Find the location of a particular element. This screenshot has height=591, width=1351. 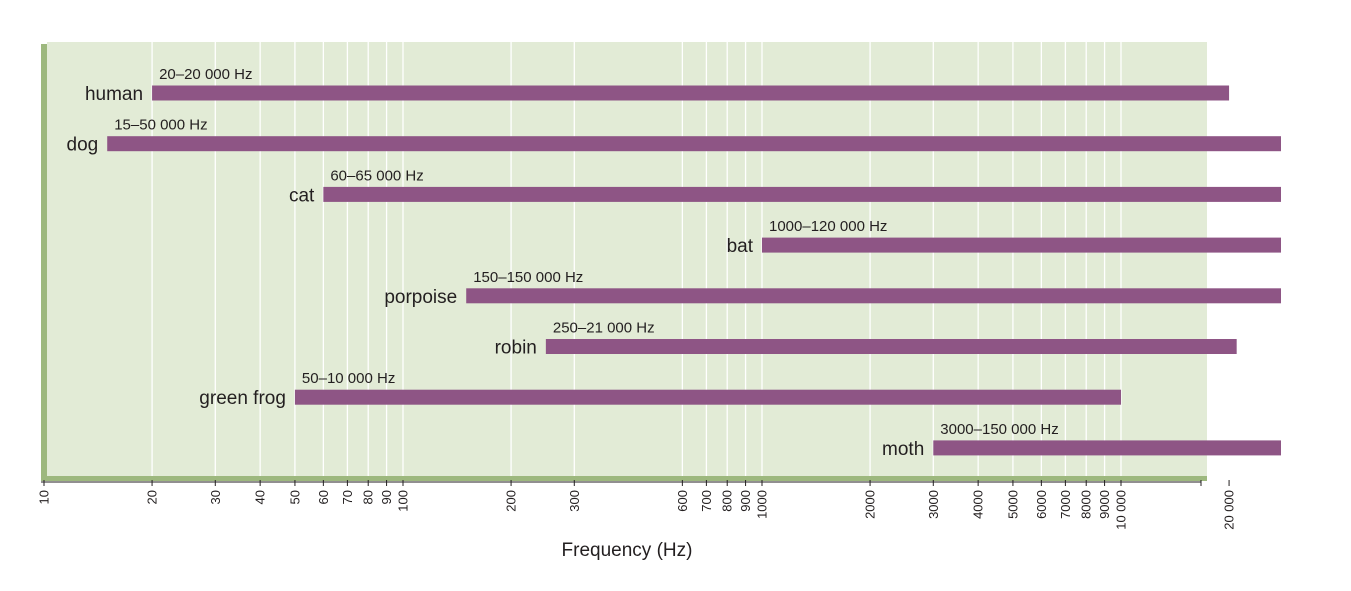

range-label: 1000–120 000 Hz is located at coordinates (828, 226).